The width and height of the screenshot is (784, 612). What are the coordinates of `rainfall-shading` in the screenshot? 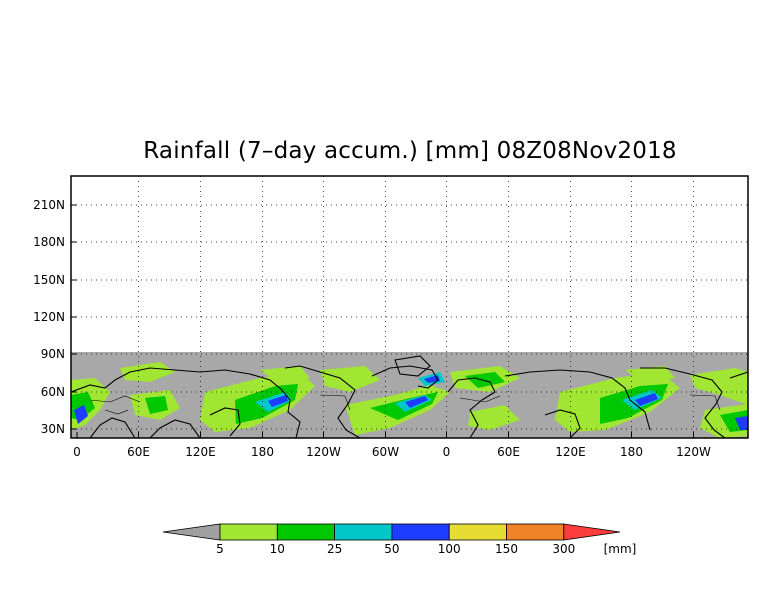 It's located at (409, 400).